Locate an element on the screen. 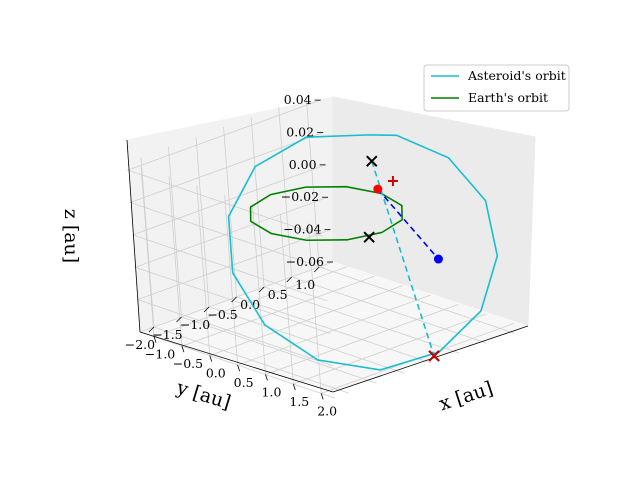 Image resolution: width=640 pixels, height=480 pixels. y-tick-label-5: −1.5 is located at coordinates (167, 334).